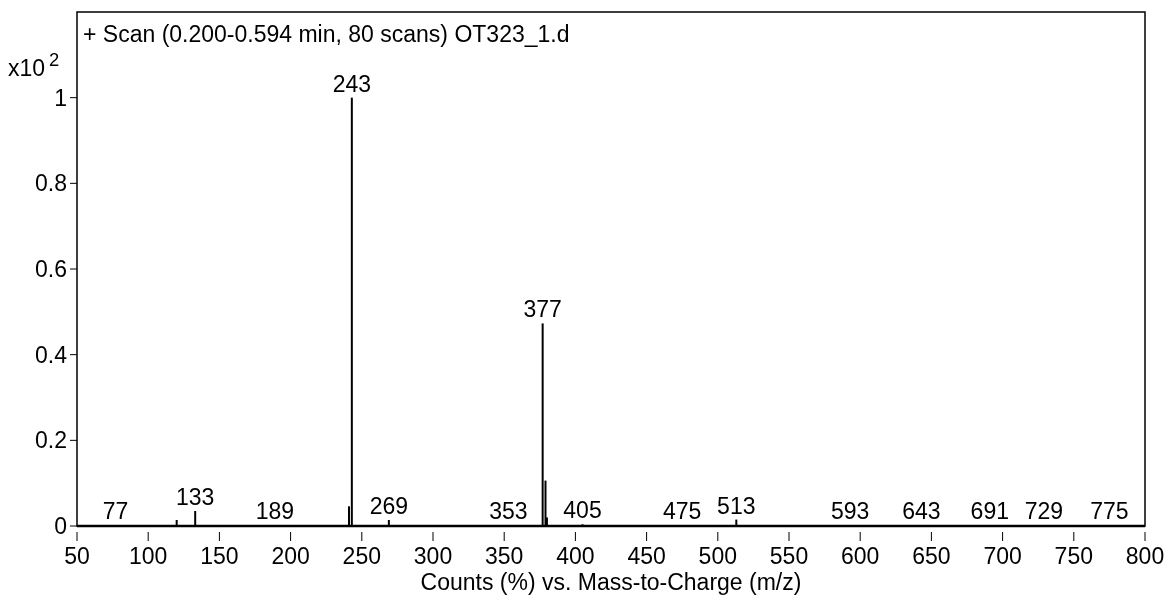  I want to click on annotation: 775, so click(1109, 511).